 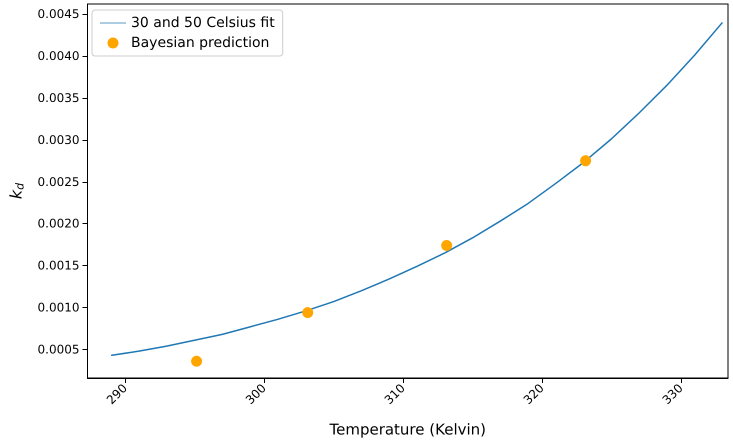 What do you see at coordinates (59, 97) in the screenshot?
I see `y-tick-label: 0.0035` at bounding box center [59, 97].